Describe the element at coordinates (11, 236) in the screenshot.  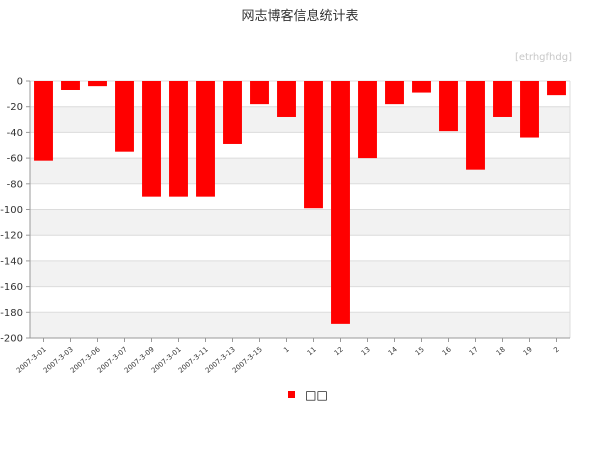
I see `y-tick-label: -120` at that location.